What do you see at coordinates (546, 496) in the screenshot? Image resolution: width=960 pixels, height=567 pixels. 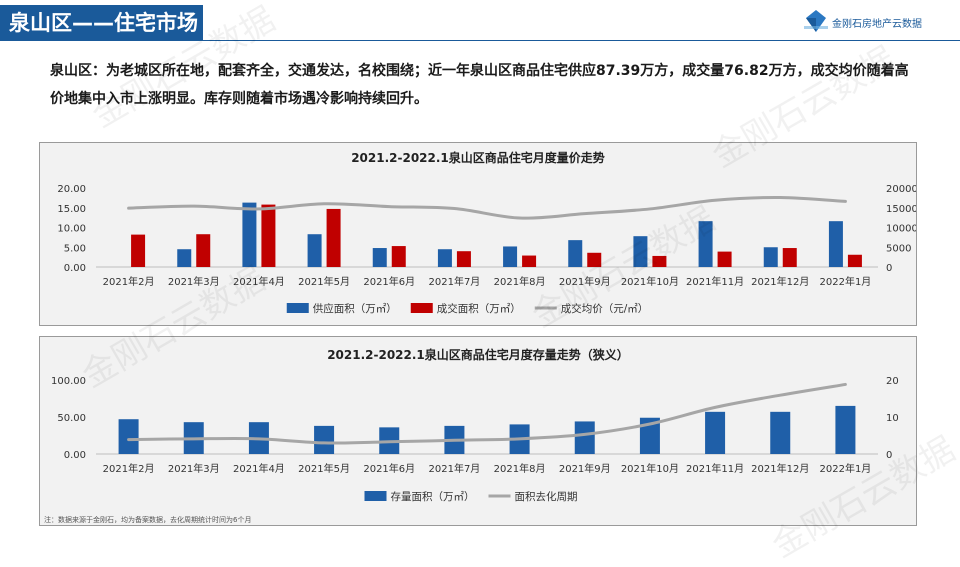 I see `legend-label: 面积去化周期` at bounding box center [546, 496].